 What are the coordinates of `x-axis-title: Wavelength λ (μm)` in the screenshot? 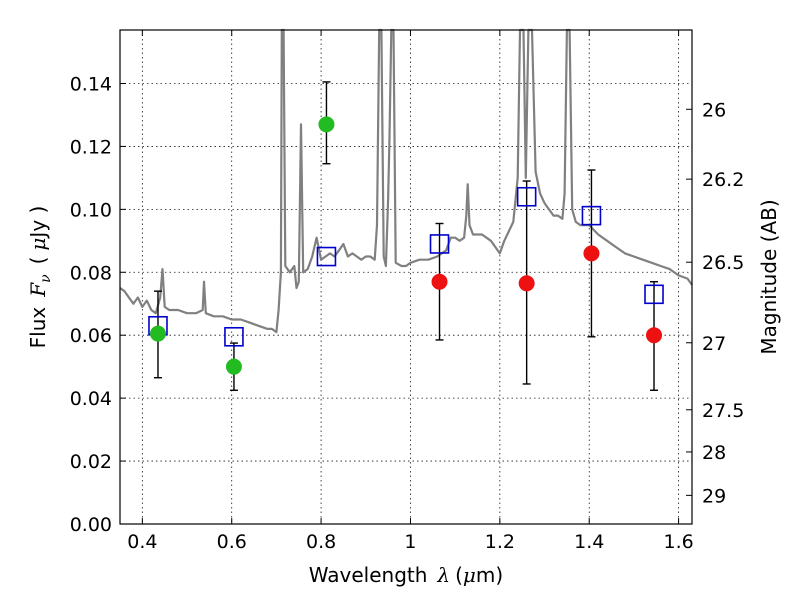 It's located at (406, 575).